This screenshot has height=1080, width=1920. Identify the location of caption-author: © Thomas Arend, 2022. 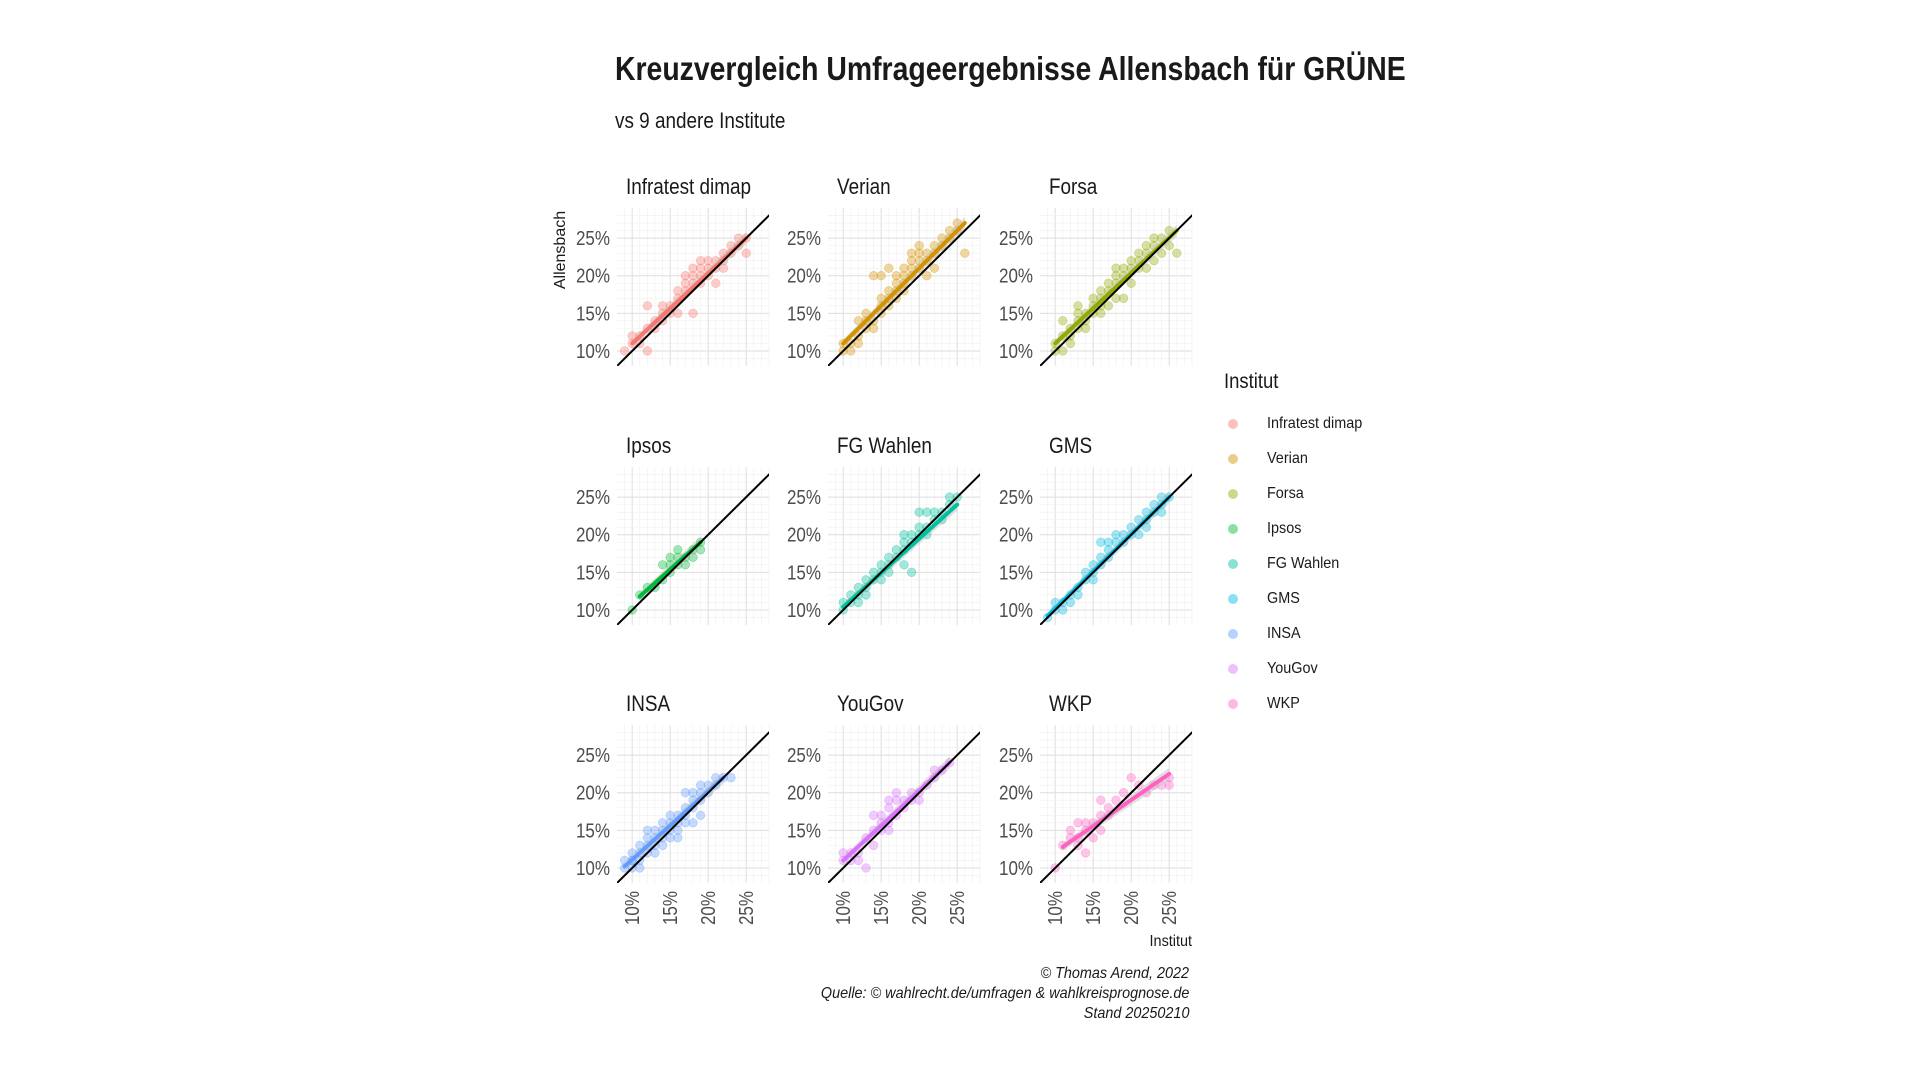
(1114, 973).